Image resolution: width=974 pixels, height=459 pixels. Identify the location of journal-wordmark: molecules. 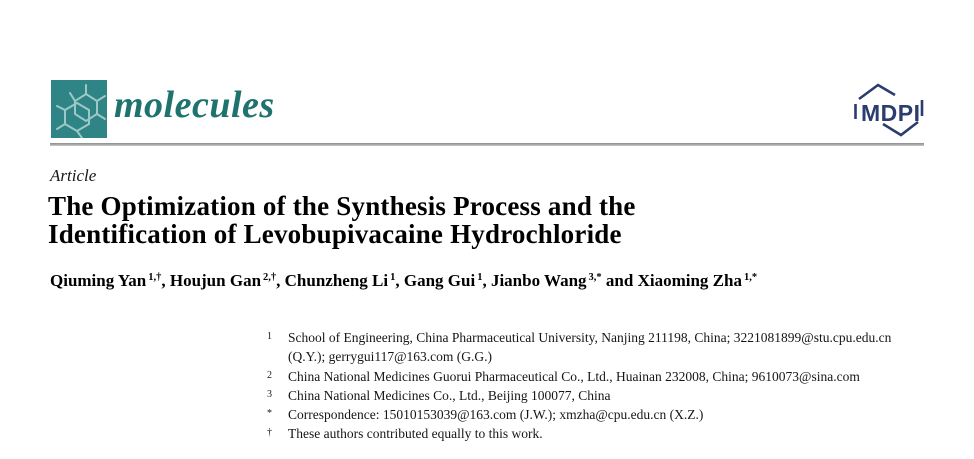
(194, 105).